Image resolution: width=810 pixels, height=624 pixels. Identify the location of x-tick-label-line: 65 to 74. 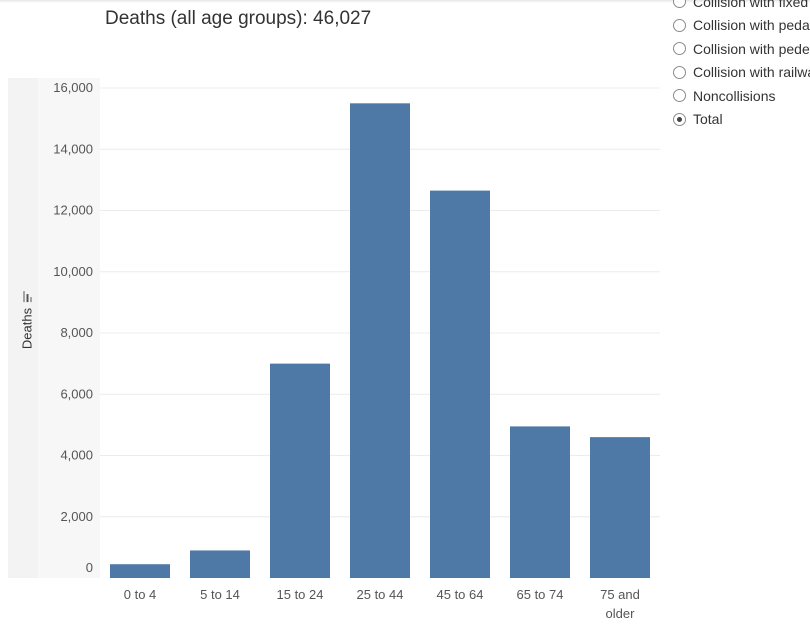
(540, 594).